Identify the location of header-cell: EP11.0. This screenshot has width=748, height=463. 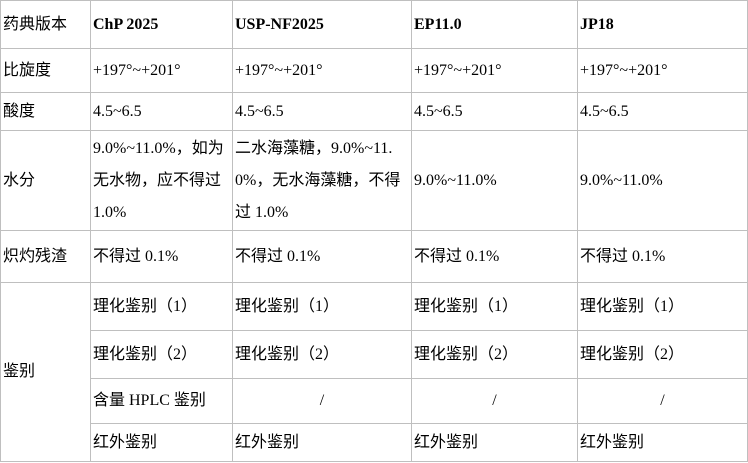
(494, 24).